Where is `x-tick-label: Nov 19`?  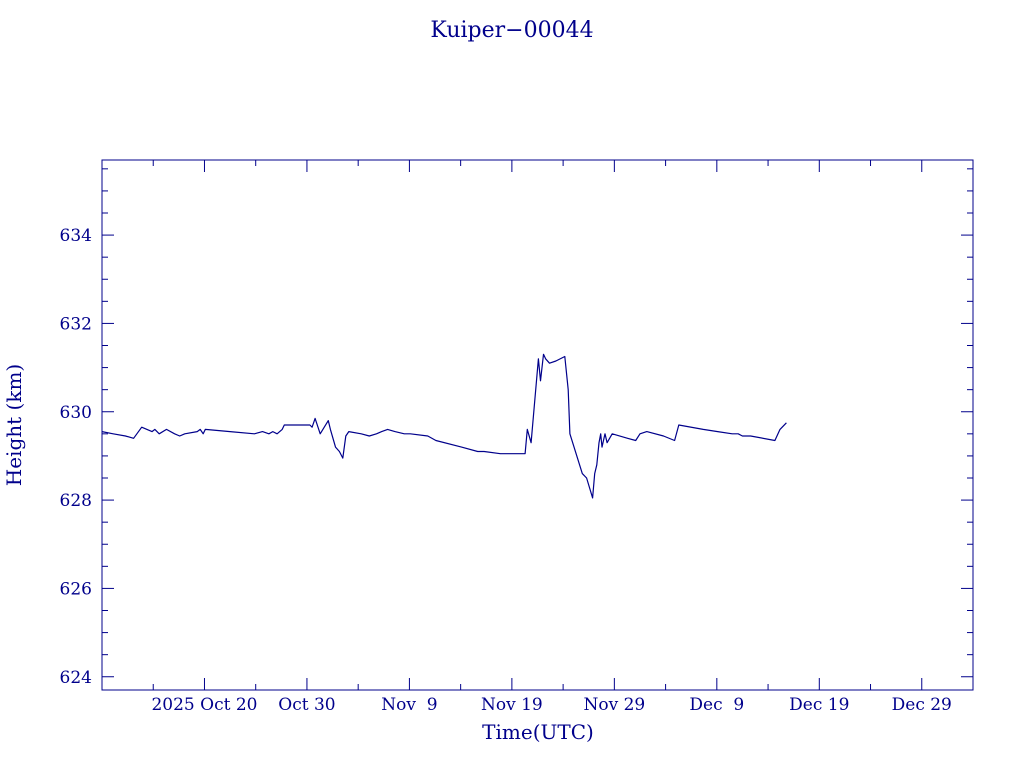
x-tick-label: Nov 19 is located at coordinates (512, 705).